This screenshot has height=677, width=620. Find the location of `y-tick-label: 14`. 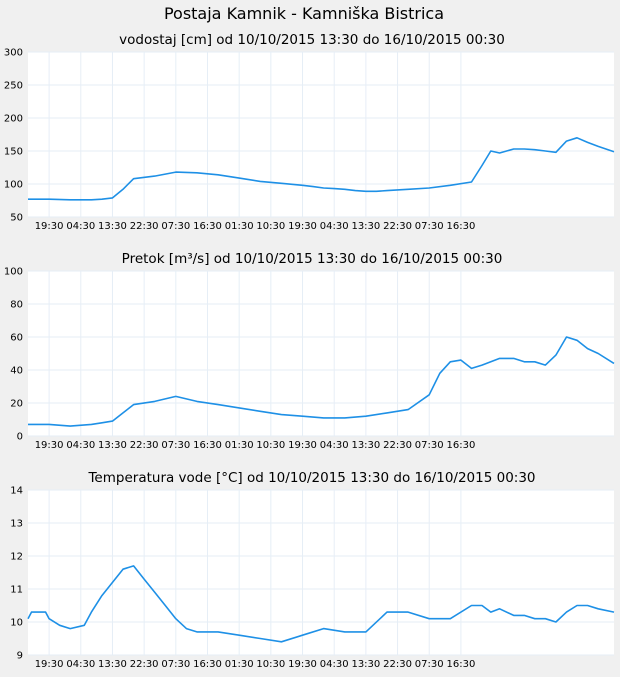

y-tick-label: 14 is located at coordinates (16, 491).